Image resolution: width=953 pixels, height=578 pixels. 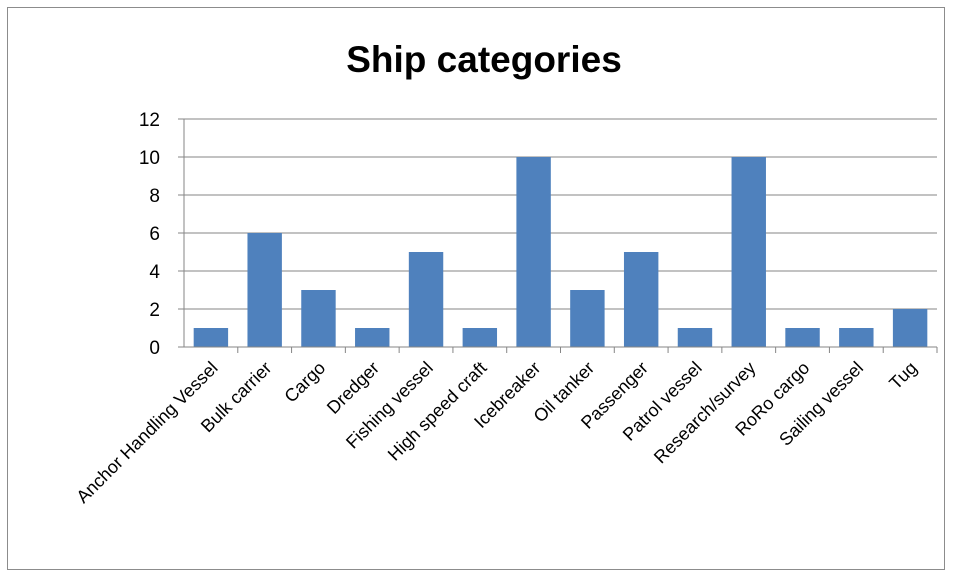 What do you see at coordinates (437, 411) in the screenshot?
I see `x-tick-label: High speed craft` at bounding box center [437, 411].